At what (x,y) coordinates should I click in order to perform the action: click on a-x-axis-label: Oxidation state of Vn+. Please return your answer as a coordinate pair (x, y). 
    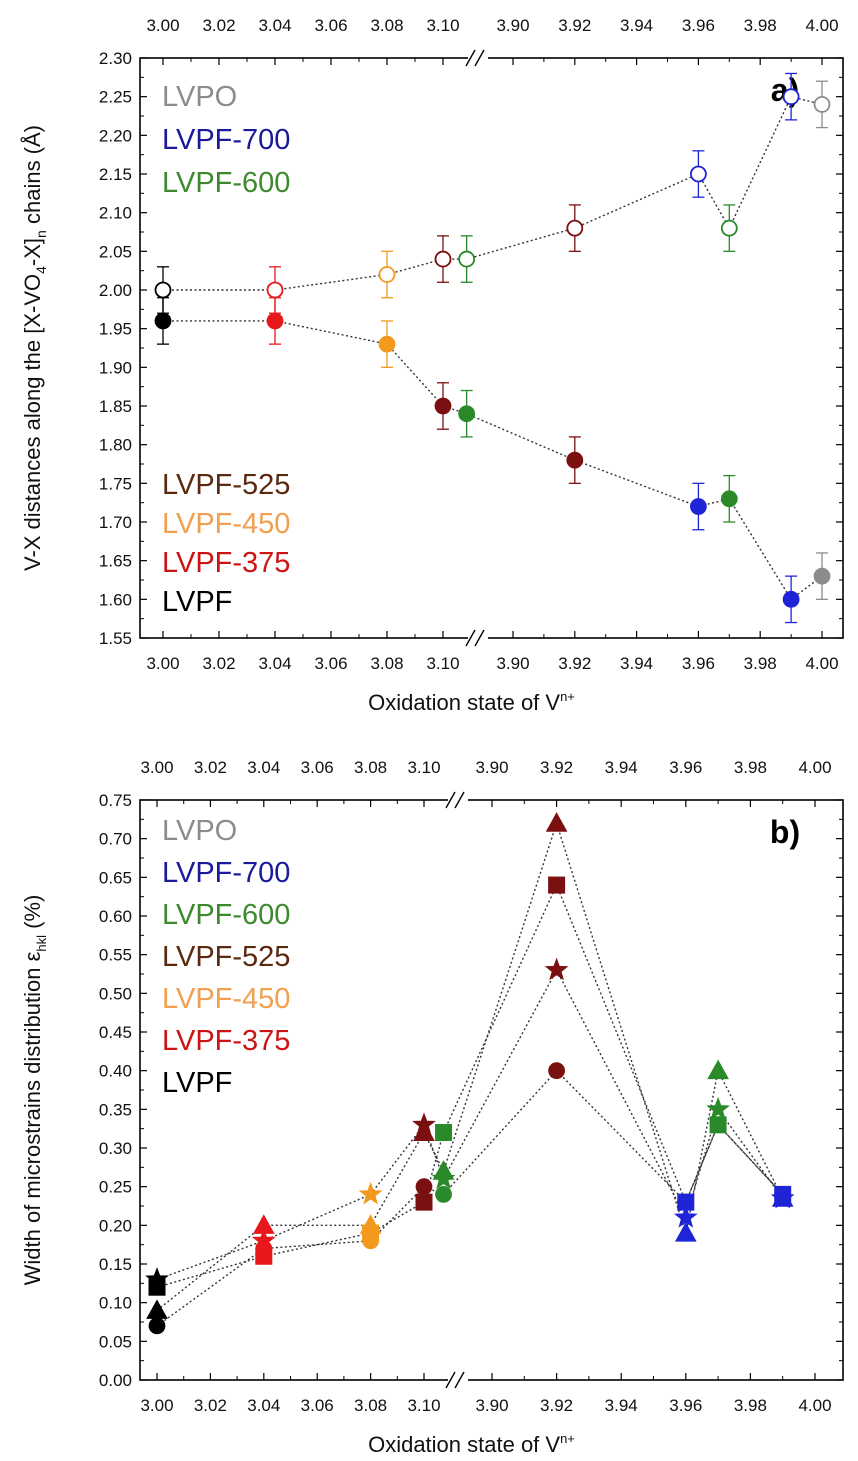
    Looking at the image, I should click on (471, 702).